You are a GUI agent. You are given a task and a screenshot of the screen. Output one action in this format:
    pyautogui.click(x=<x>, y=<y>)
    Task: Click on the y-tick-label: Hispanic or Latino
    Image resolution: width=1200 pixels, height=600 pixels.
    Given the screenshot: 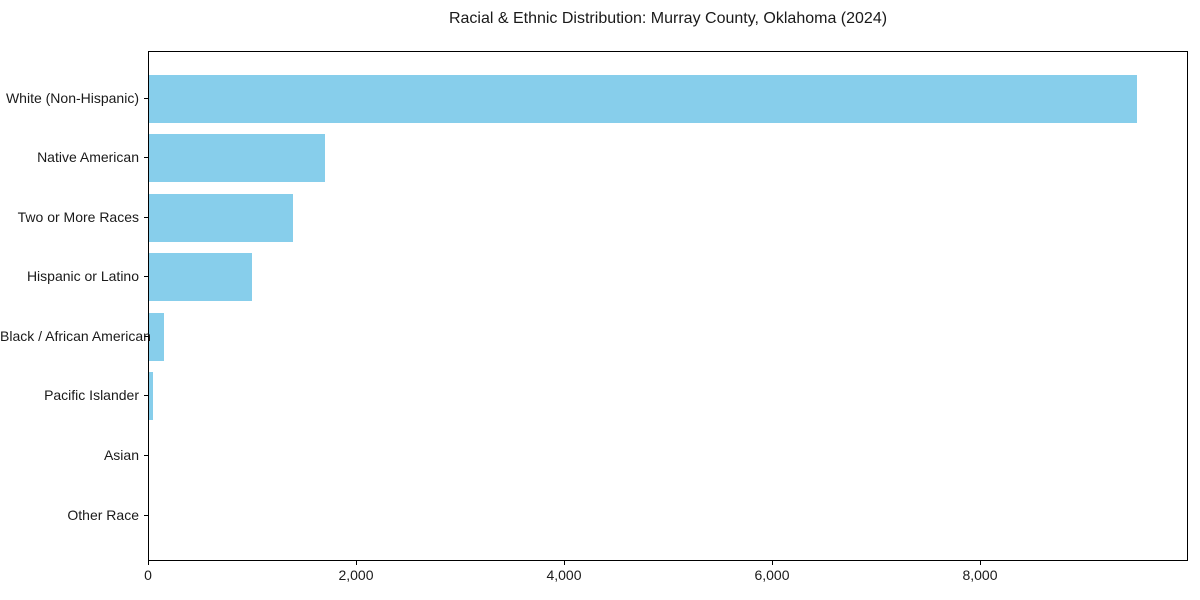 What is the action you would take?
    pyautogui.click(x=82, y=276)
    